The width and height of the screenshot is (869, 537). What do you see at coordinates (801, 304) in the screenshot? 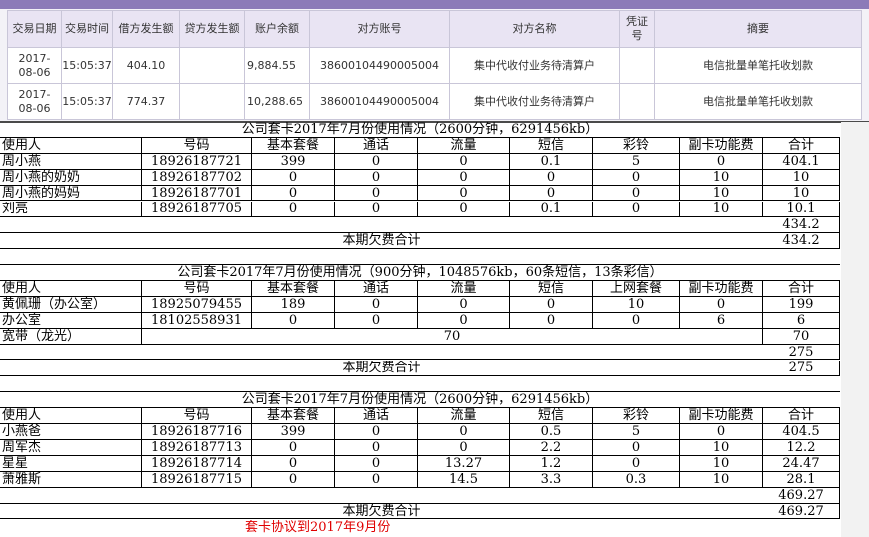
I see `row-total: 199` at bounding box center [801, 304].